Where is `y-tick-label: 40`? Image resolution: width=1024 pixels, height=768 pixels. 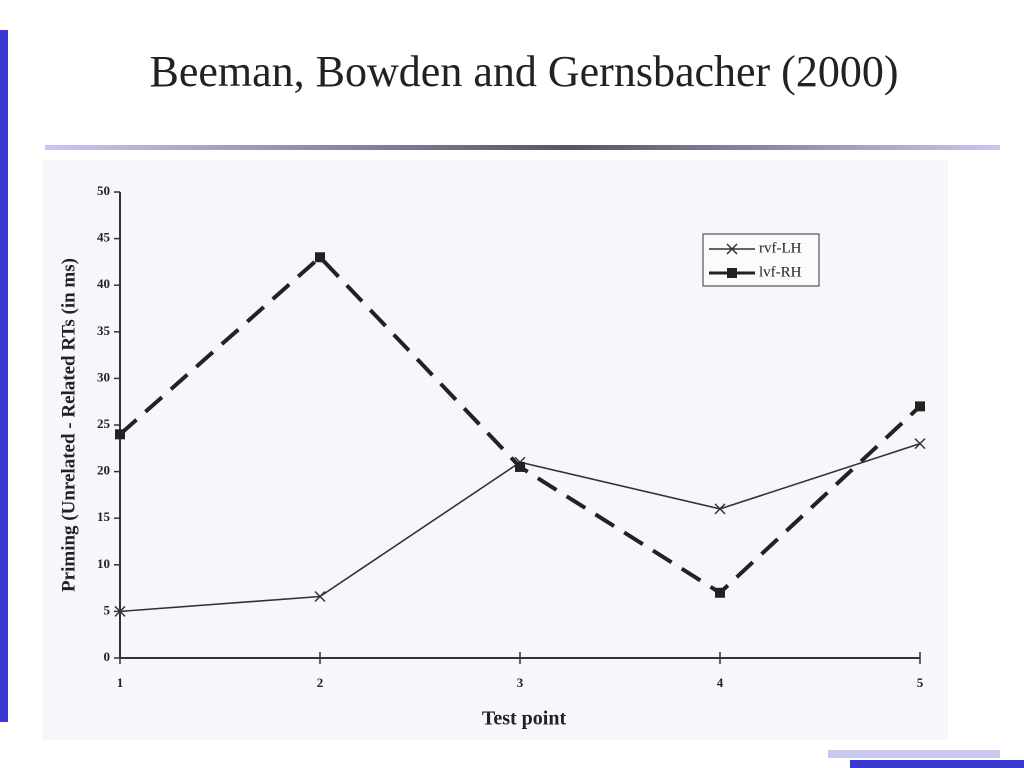
y-tick-label: 40 is located at coordinates (103, 283).